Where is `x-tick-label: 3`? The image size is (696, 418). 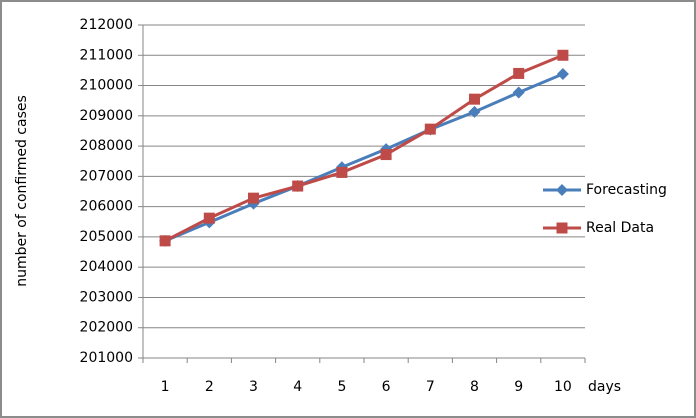
x-tick-label: 3 is located at coordinates (253, 387).